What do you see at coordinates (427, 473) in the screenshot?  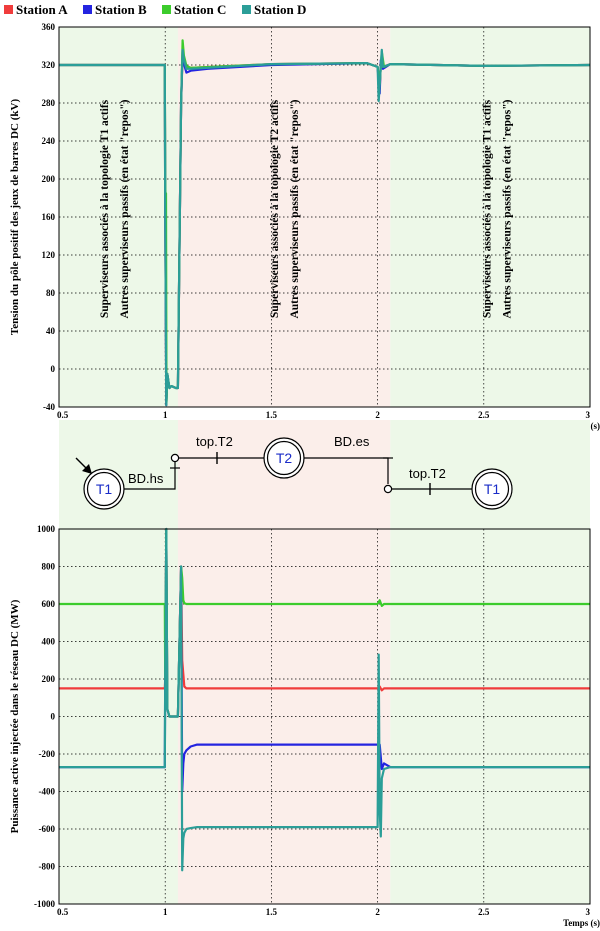 I see `sfc-transition-top-t2-2: top.T2` at bounding box center [427, 473].